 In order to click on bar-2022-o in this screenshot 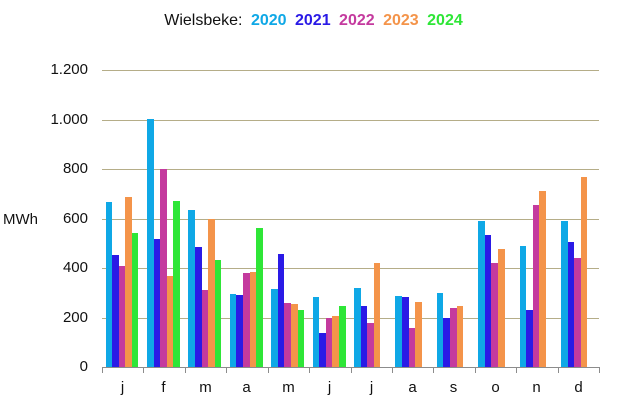, I will do `click(495, 315)`.